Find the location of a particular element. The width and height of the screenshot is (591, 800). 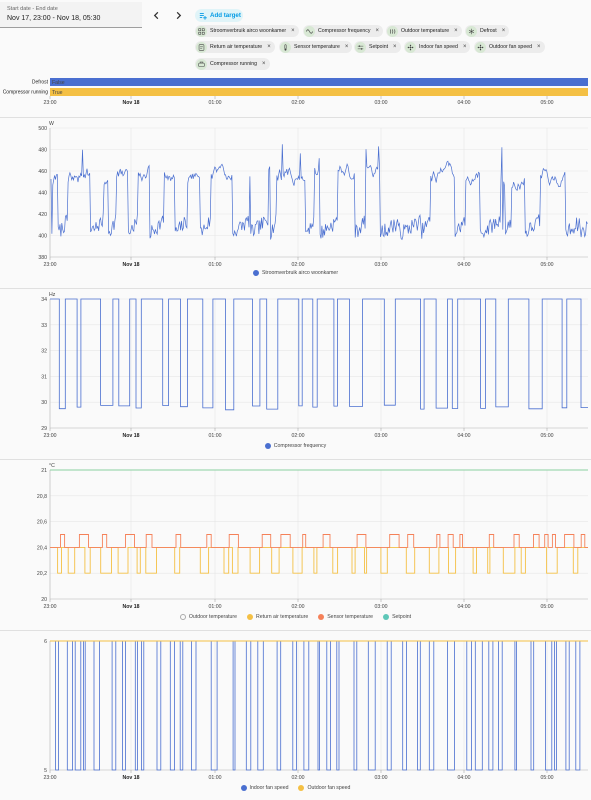

timeline-row-label: Defrost is located at coordinates (40, 83).